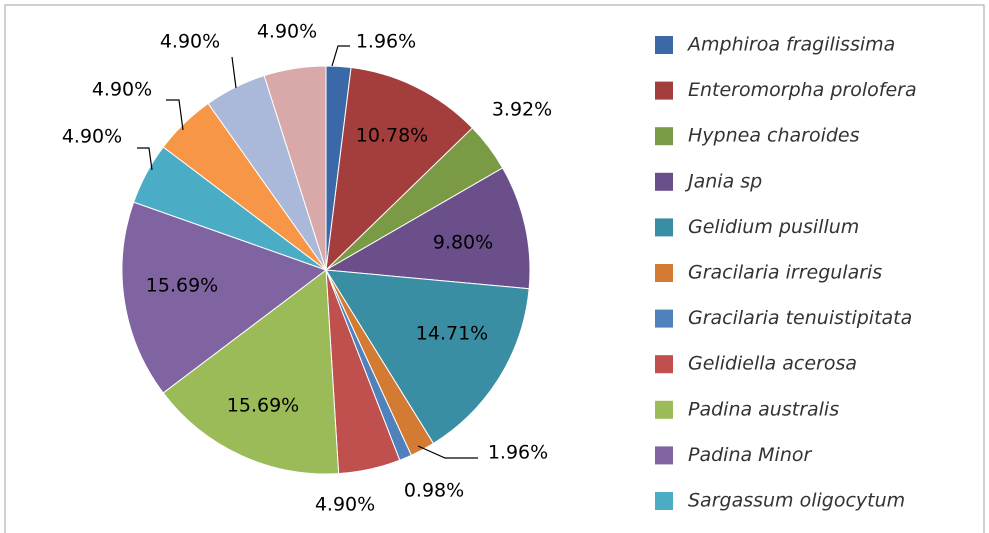  Describe the element at coordinates (796, 501) in the screenshot. I see `legend-label: Sargassum oligocytum` at that location.